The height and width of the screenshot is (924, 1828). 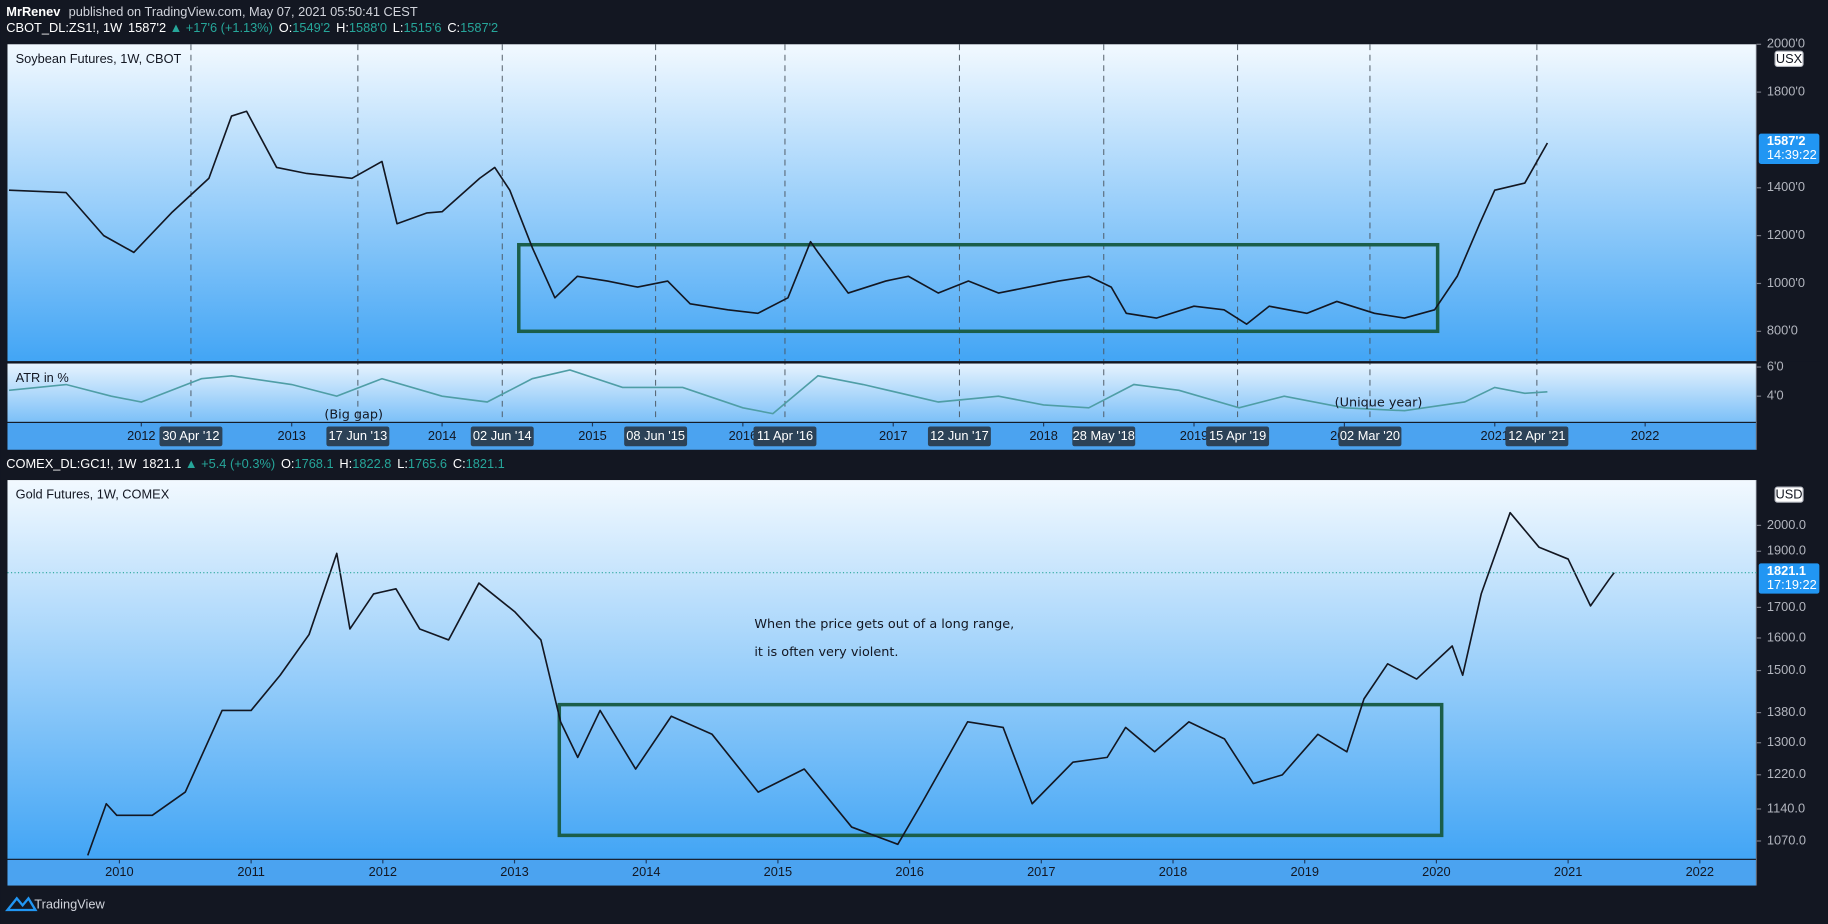 What do you see at coordinates (785, 435) in the screenshot?
I see `marker-label: 11 Apr '16` at bounding box center [785, 435].